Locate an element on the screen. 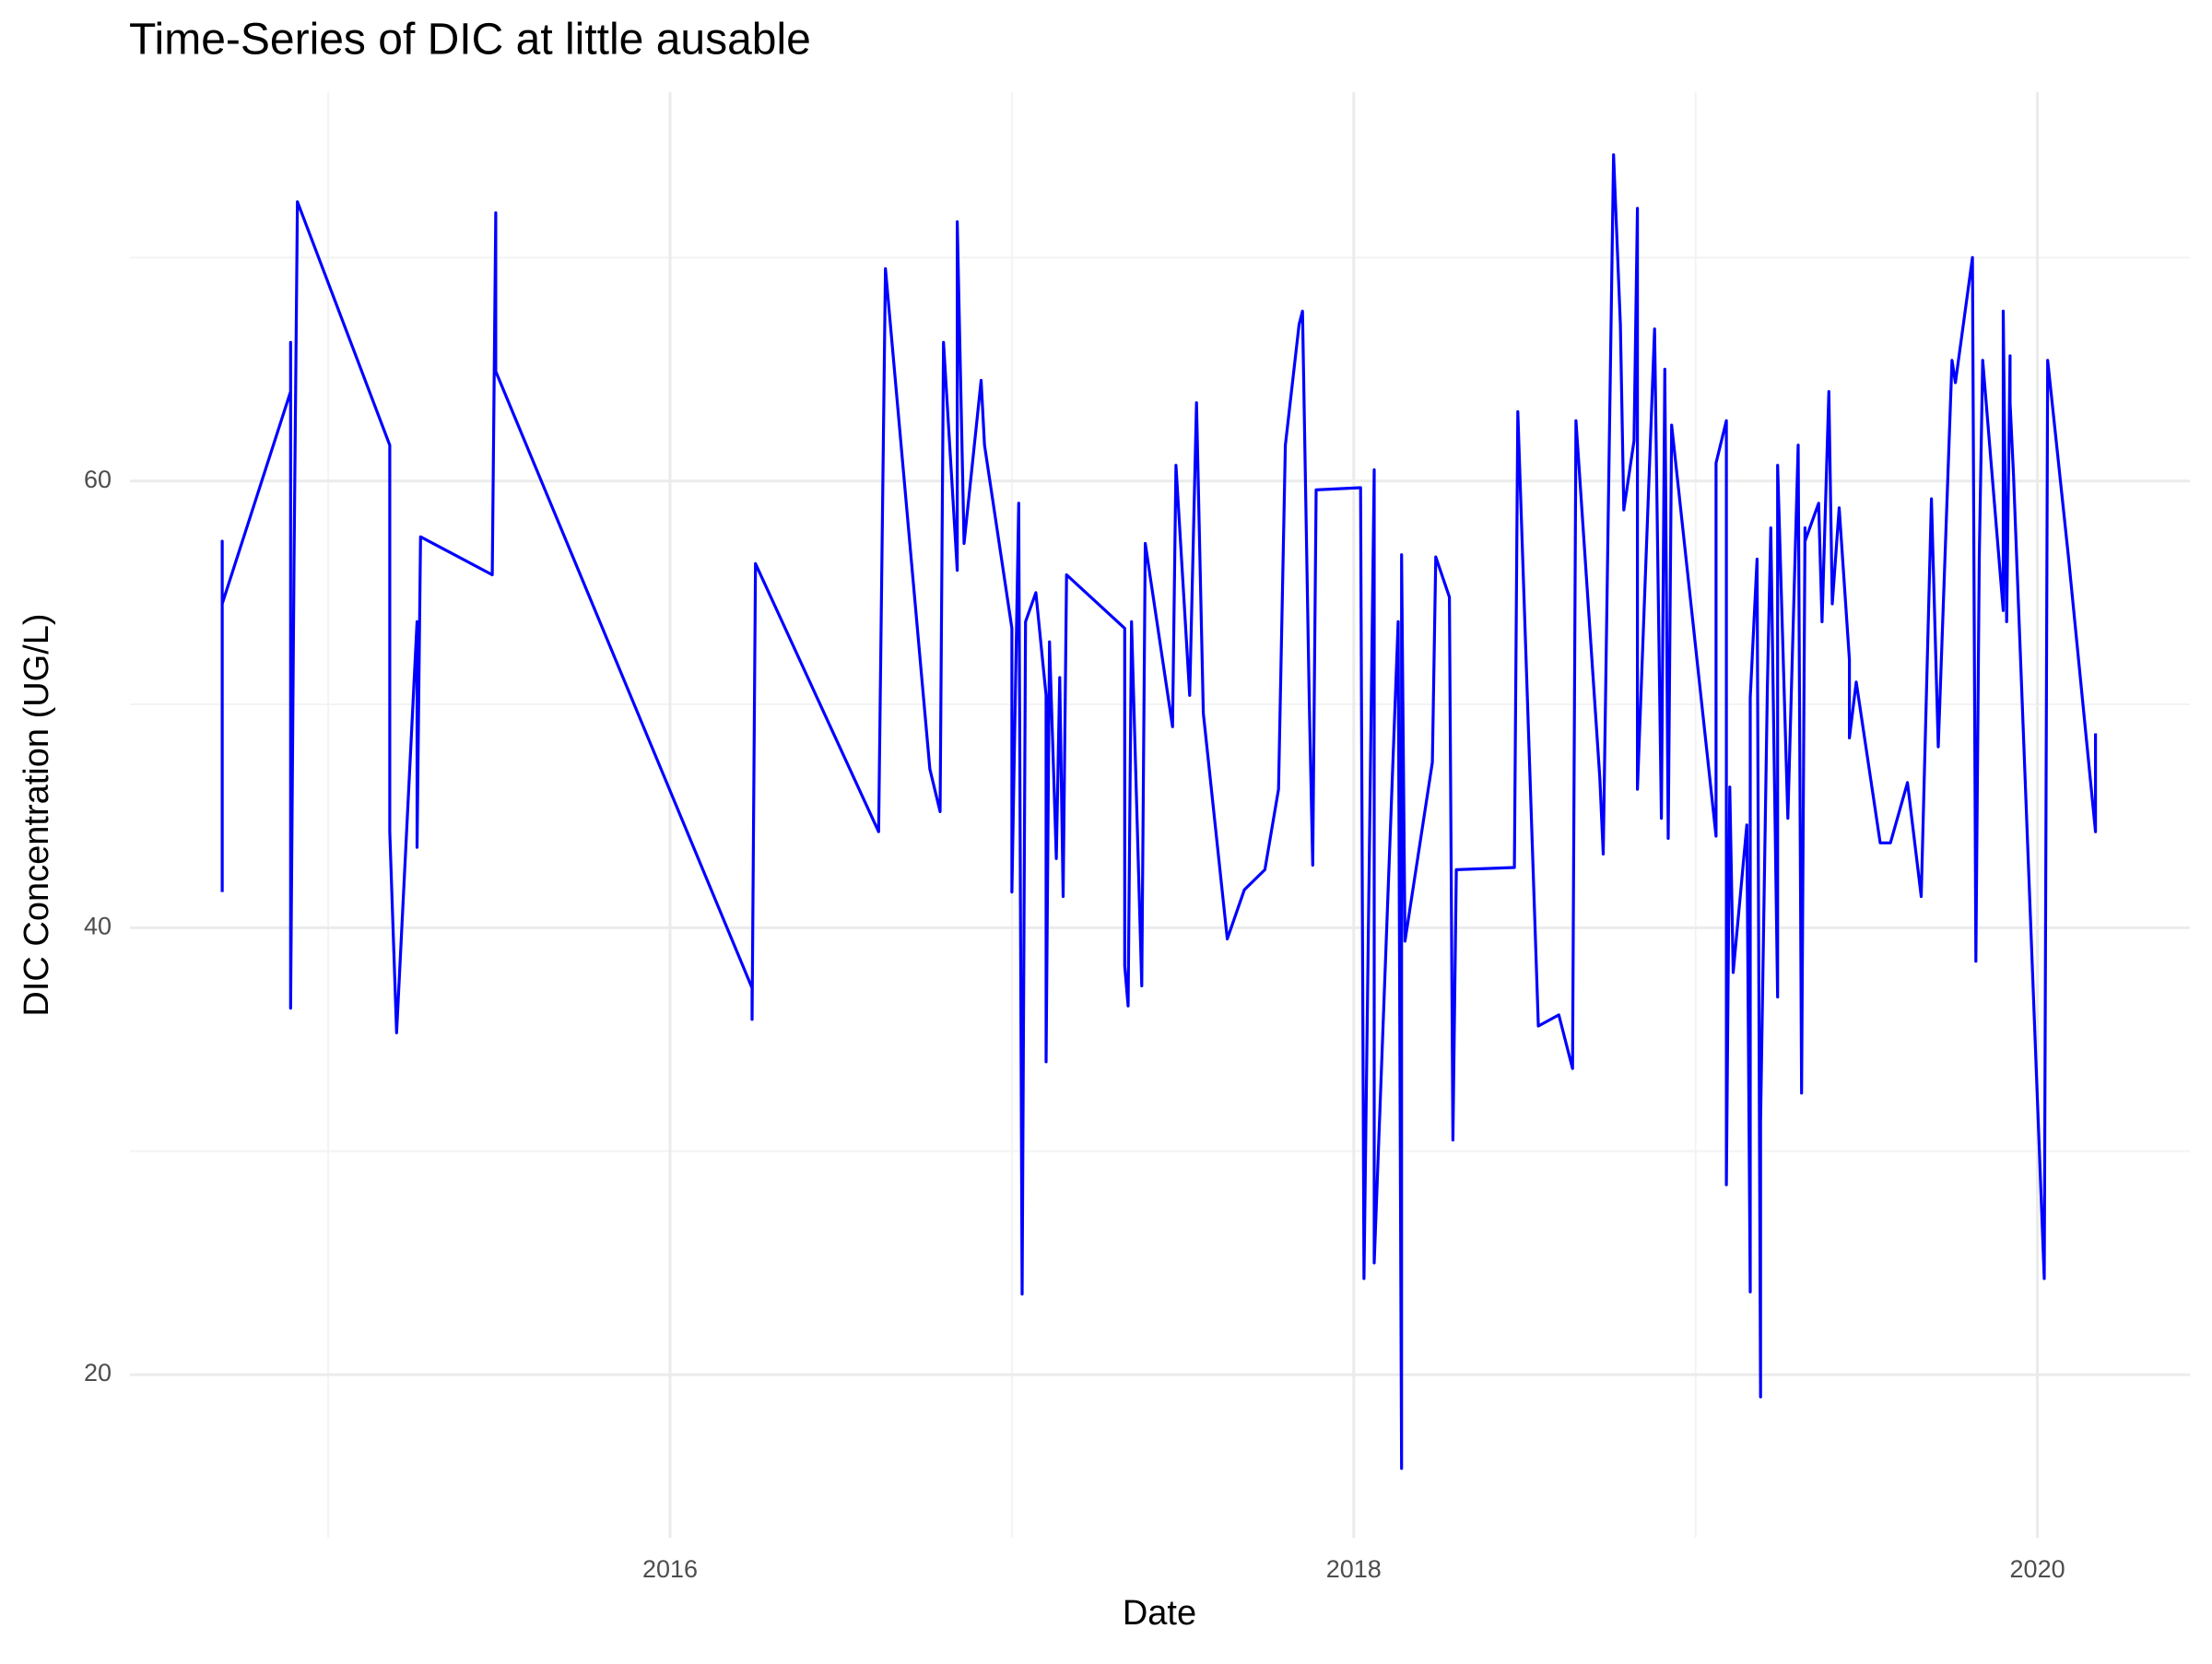 This screenshot has width=2212, height=1664. x-tick-label: 2016 is located at coordinates (670, 1569).